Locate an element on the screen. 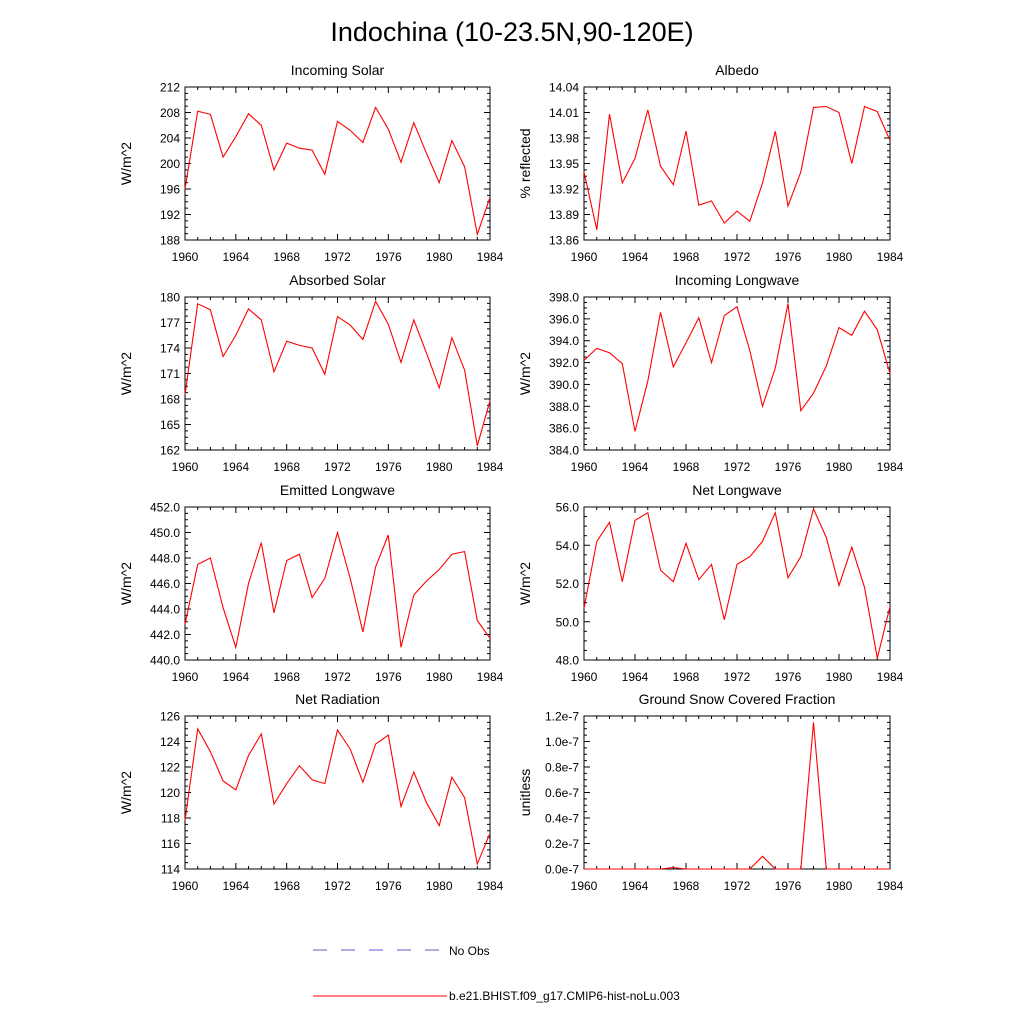 The width and height of the screenshot is (1024, 1024). y-tick-label: 390.0 is located at coordinates (564, 385).